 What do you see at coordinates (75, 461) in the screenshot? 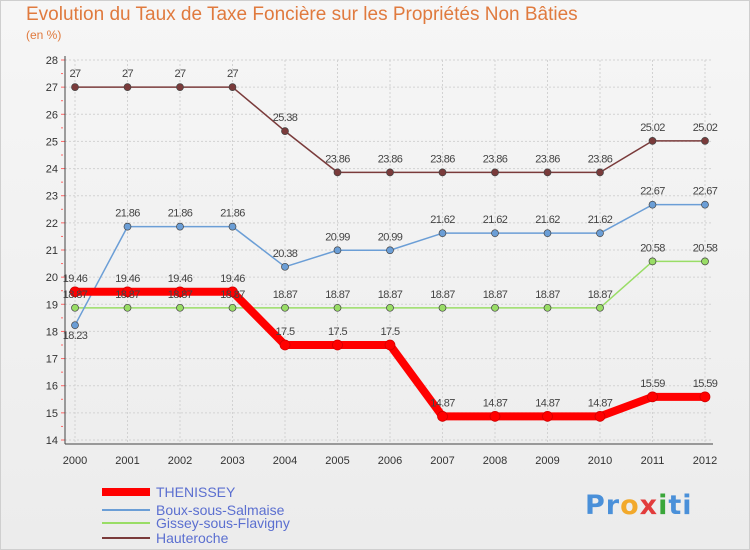
I see `x-tick-label: 2000` at bounding box center [75, 461].